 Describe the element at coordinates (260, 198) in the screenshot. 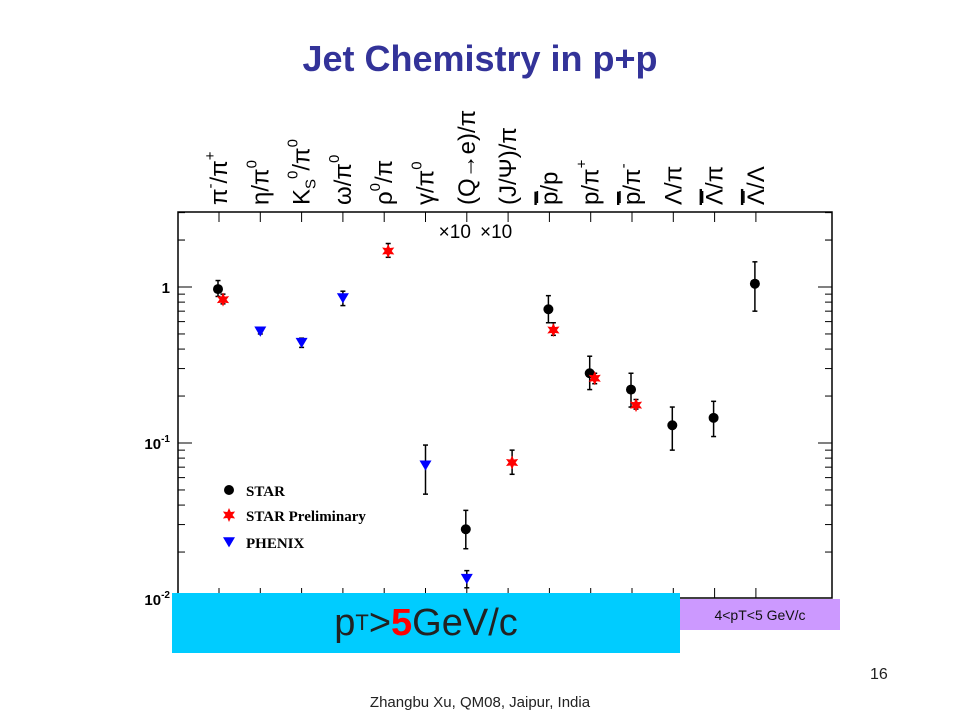

I see `label-numerator: η` at that location.